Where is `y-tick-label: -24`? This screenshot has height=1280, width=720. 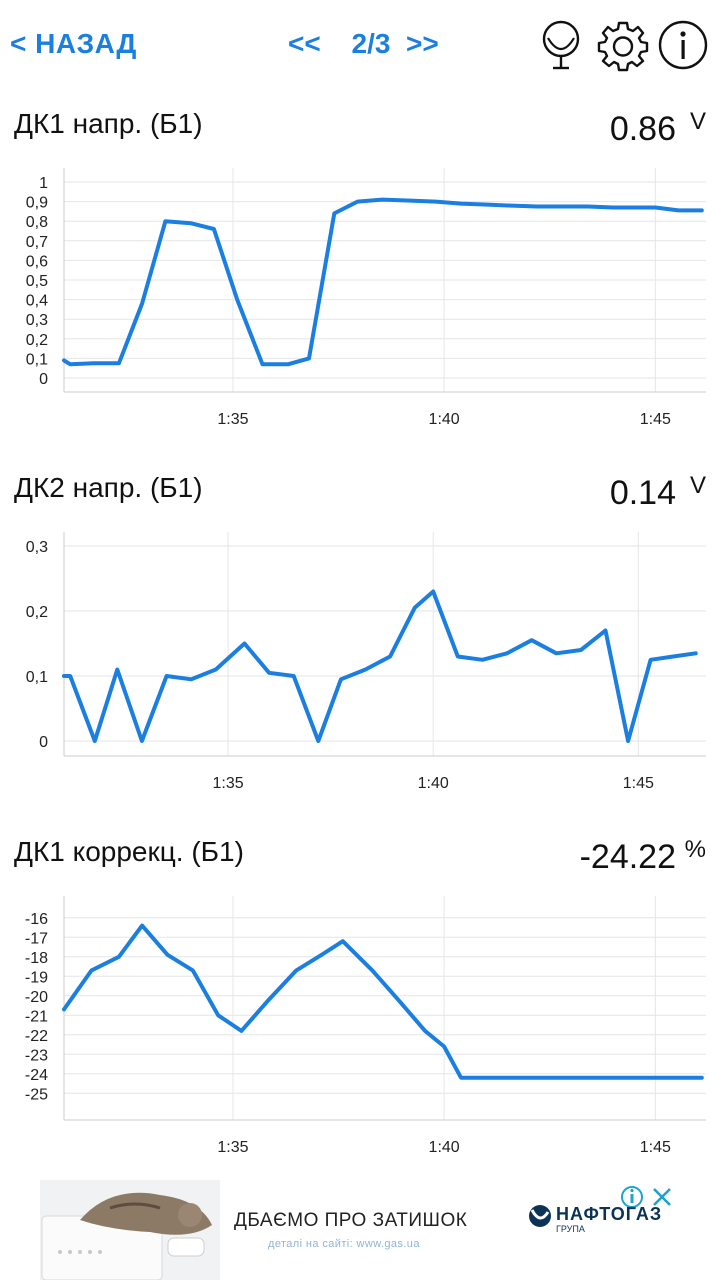 y-tick-label: -24 is located at coordinates (36, 1075).